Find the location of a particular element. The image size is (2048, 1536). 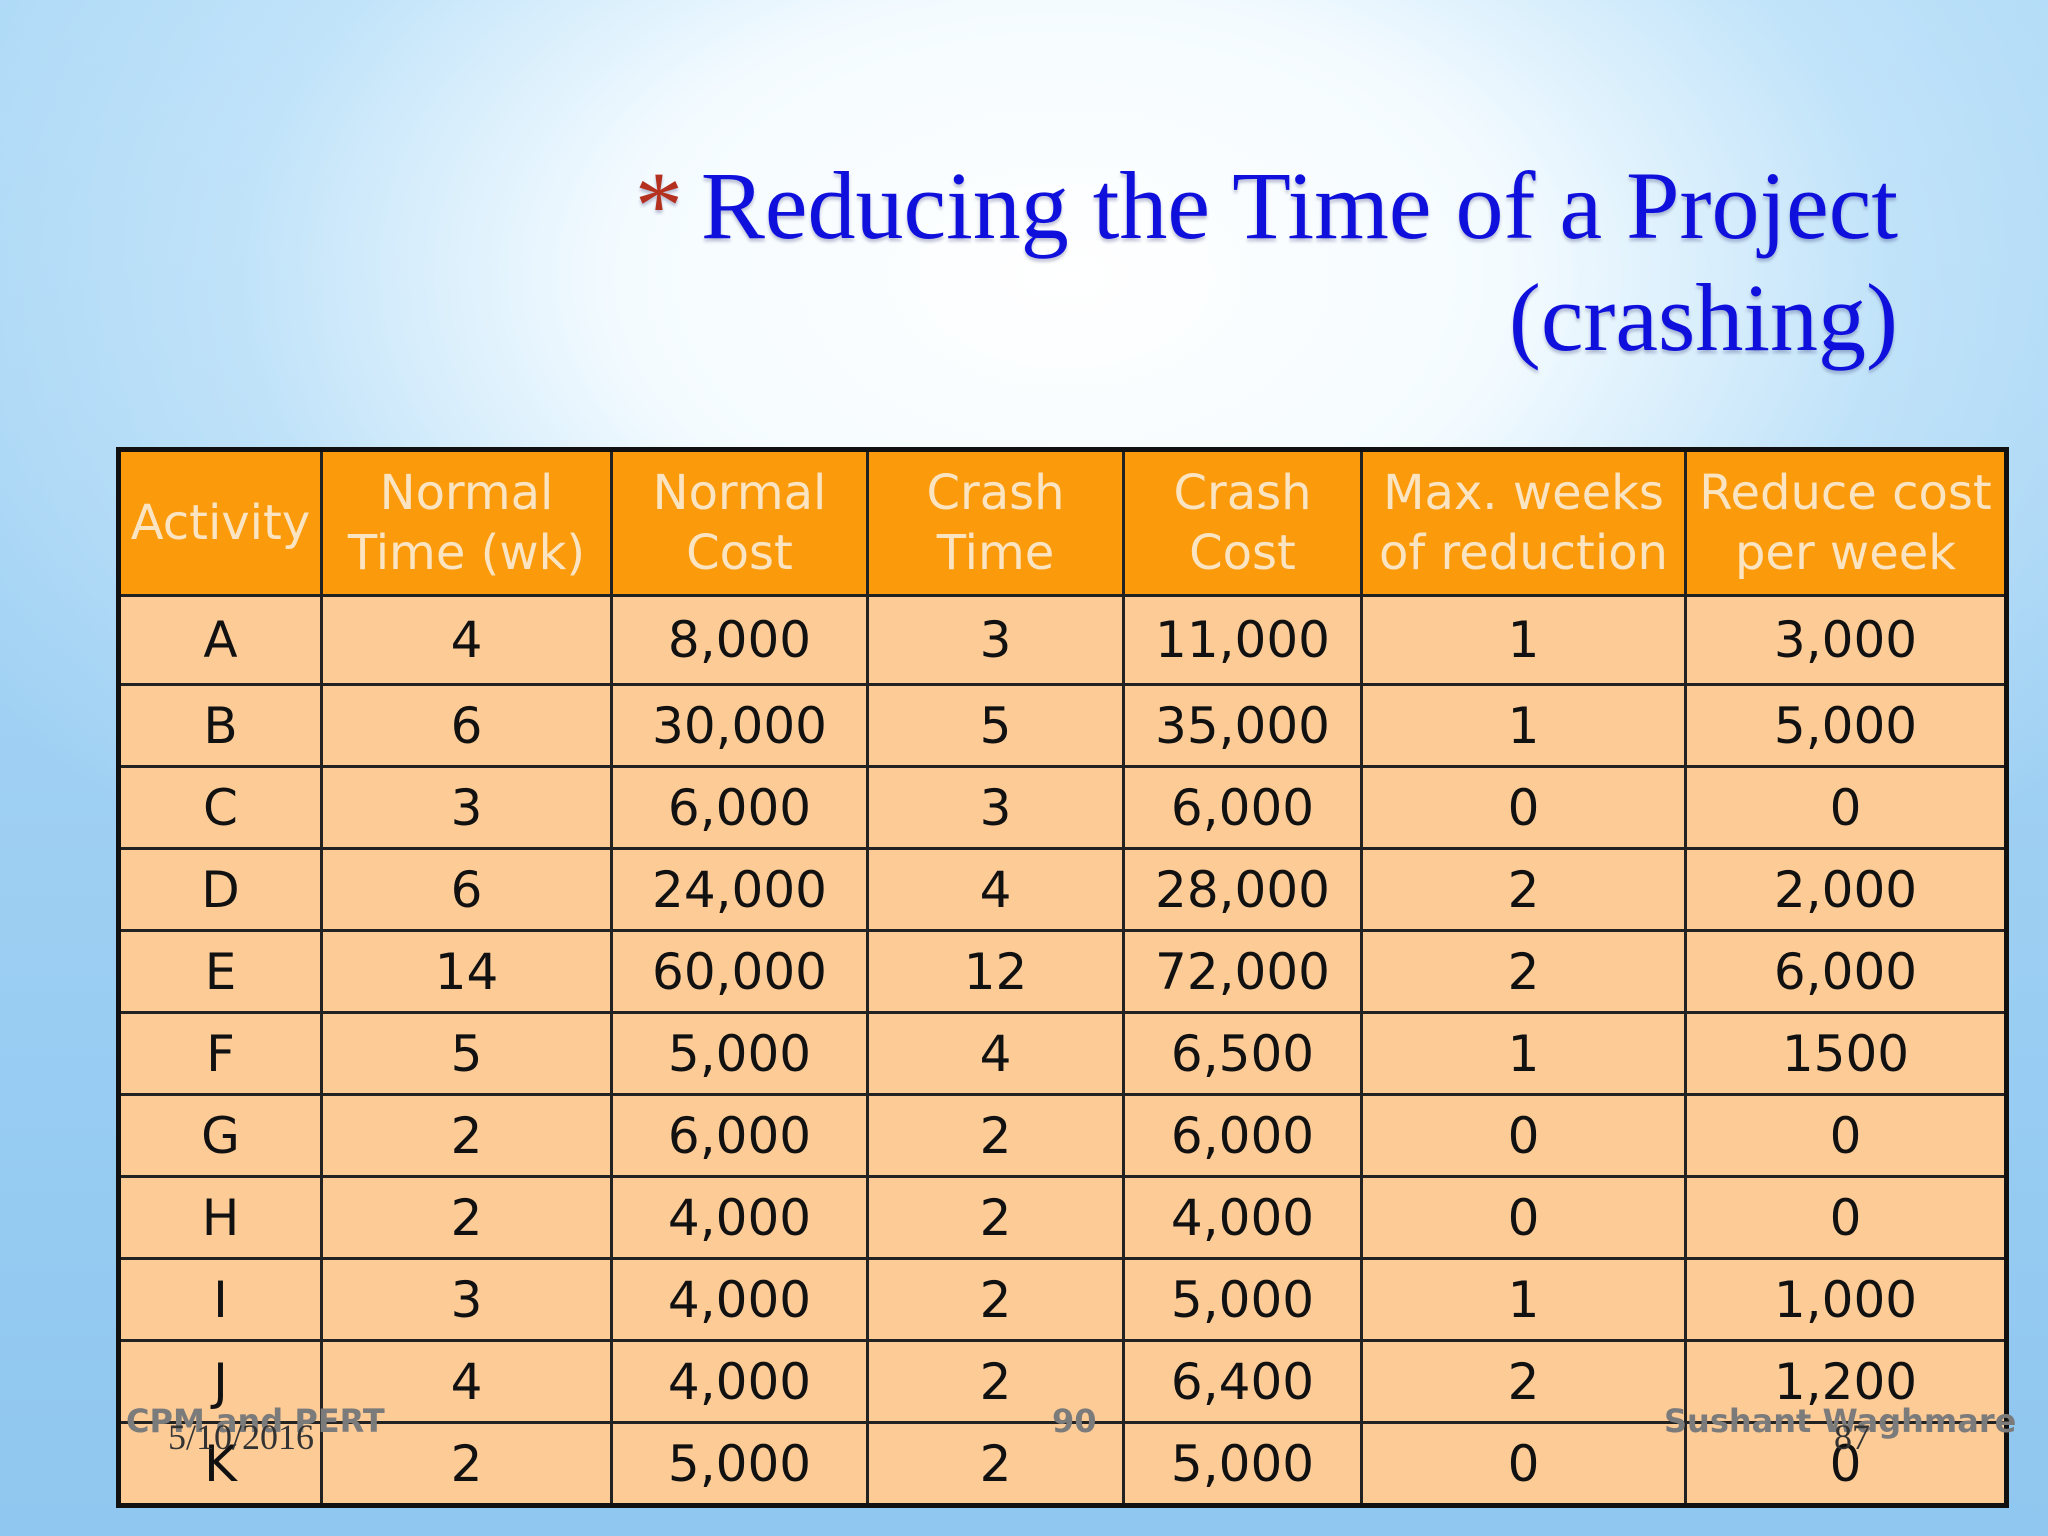

header-reduce-cost: Reduce cost per week is located at coordinates (1846, 522).